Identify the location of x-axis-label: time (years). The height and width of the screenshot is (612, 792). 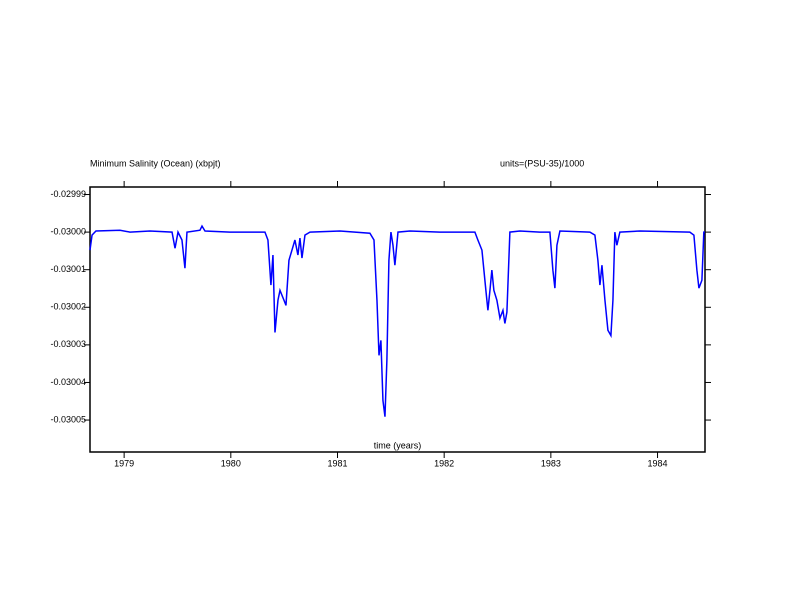
(398, 445).